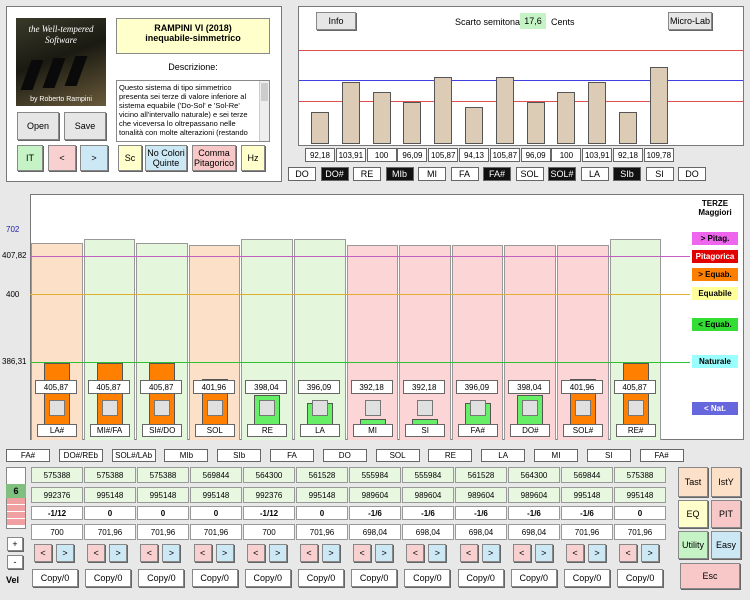 This screenshot has height=600, width=750. What do you see at coordinates (264, 111) in the screenshot?
I see `description-scrollbar` at bounding box center [264, 111].